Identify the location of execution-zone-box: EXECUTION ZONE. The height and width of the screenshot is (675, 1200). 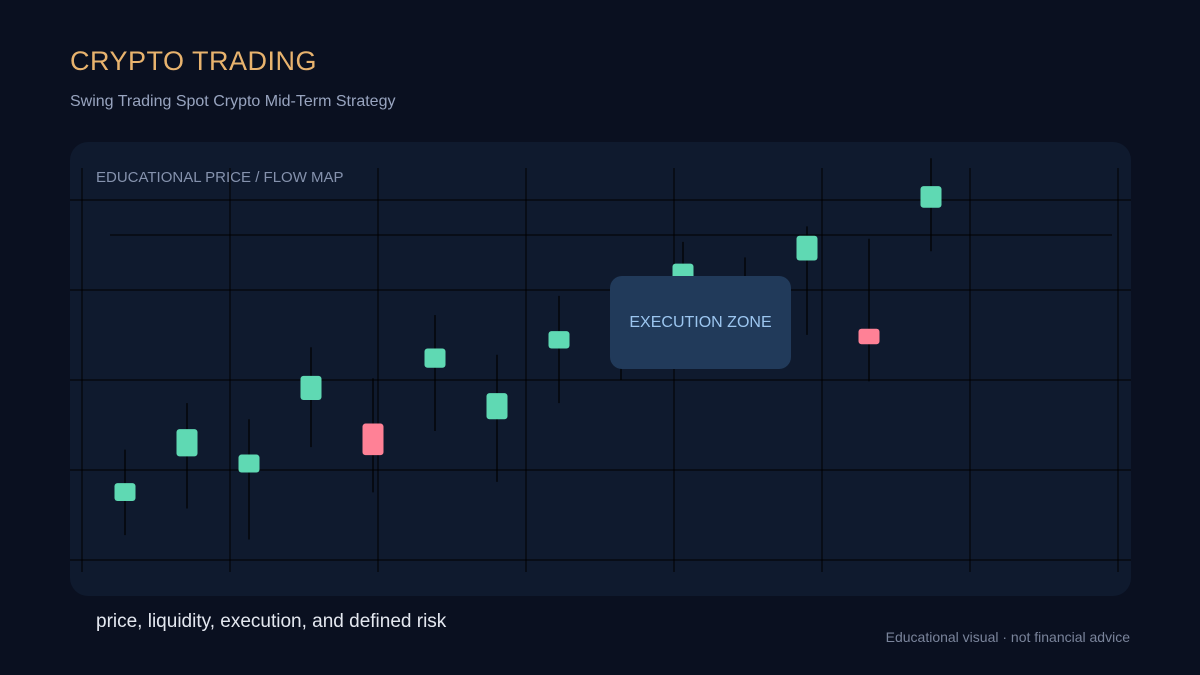
(700, 322).